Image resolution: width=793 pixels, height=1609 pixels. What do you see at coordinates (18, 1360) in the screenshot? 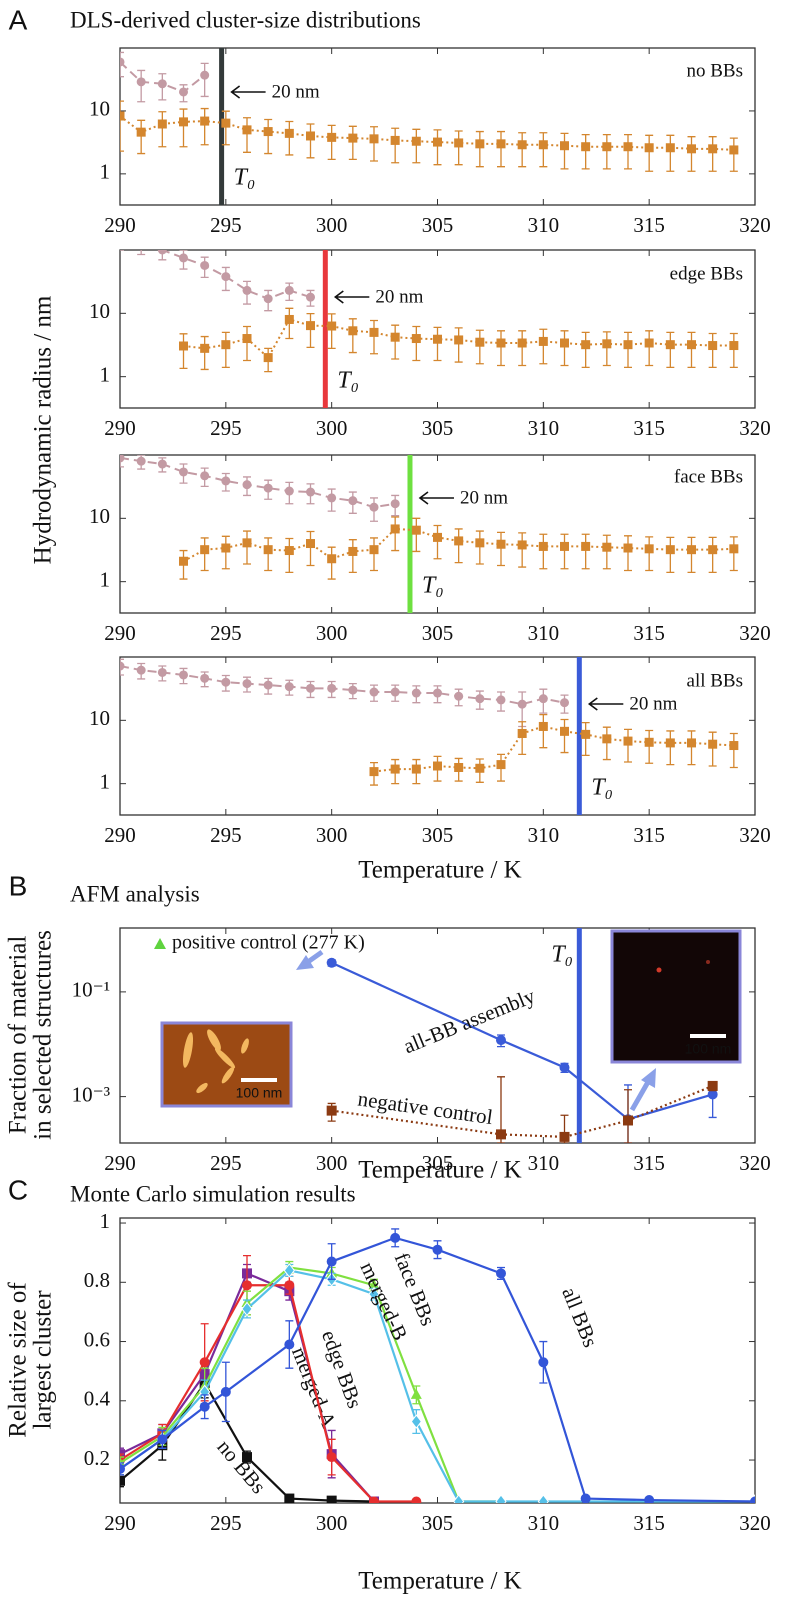
I see `y-axis-label: Relative size of` at bounding box center [18, 1360].